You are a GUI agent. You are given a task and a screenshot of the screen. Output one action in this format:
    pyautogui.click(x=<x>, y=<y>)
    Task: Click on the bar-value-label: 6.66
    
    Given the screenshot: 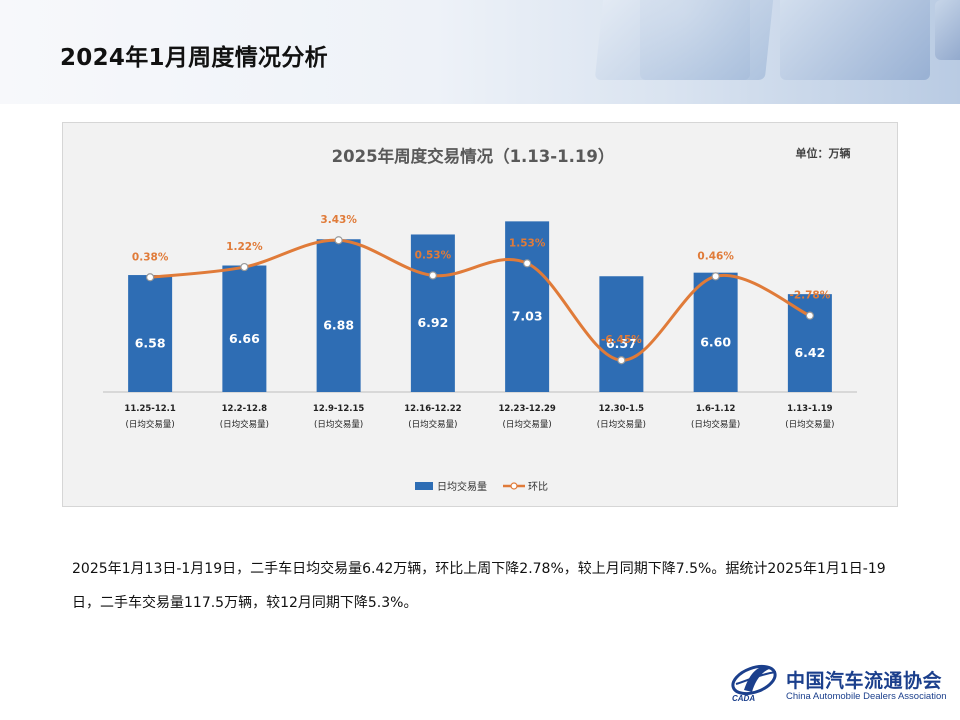 What is the action you would take?
    pyautogui.click(x=244, y=338)
    